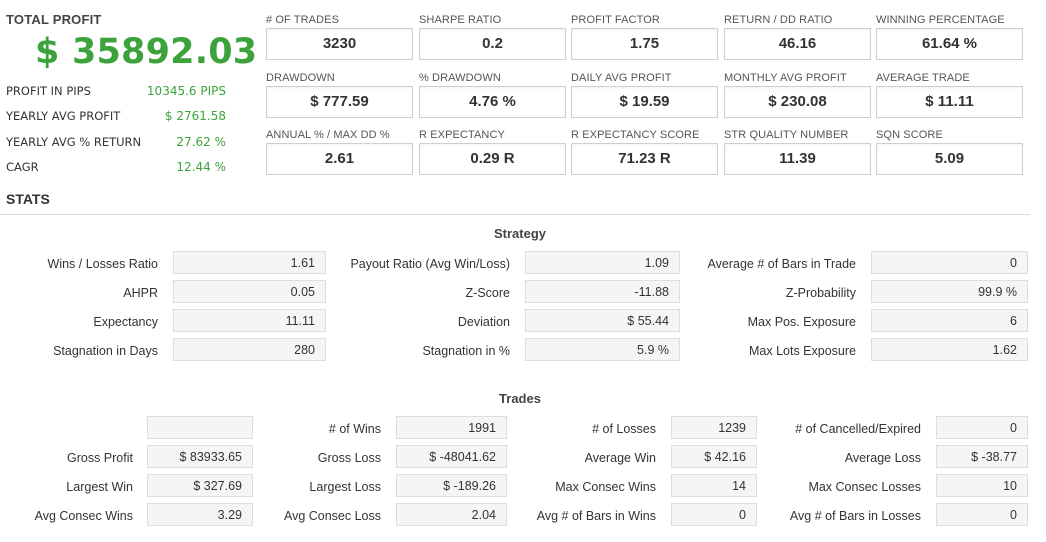 Image resolution: width=1046 pixels, height=542 pixels. What do you see at coordinates (339, 44) in the screenshot?
I see `metric-value: 3230` at bounding box center [339, 44].